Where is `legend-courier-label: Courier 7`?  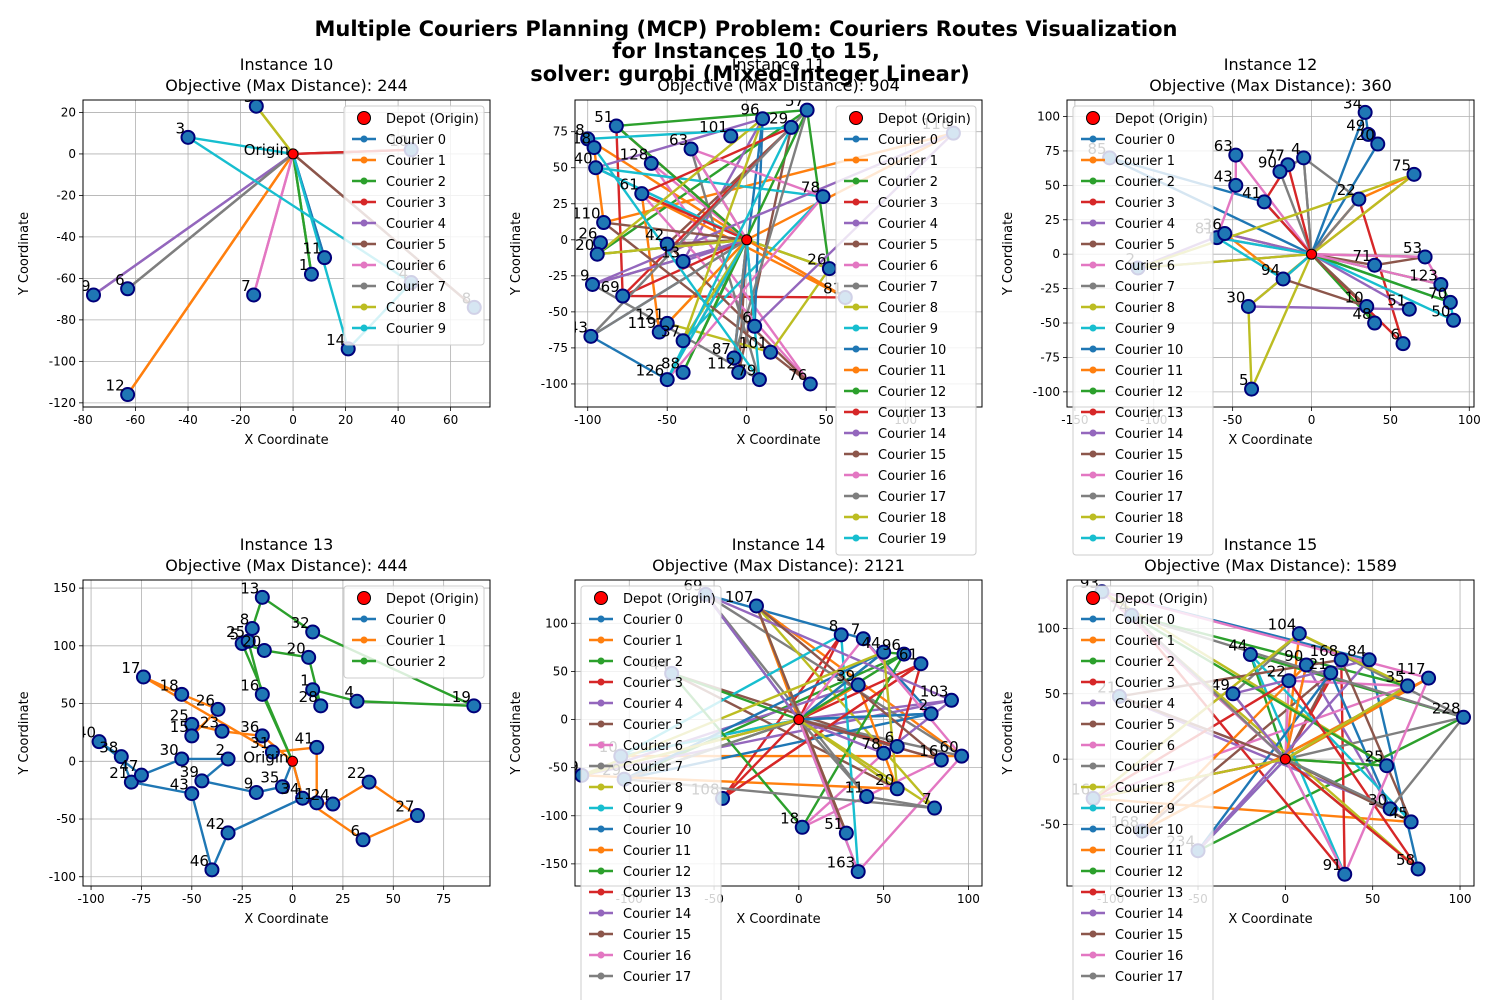 legend-courier-label: Courier 7 is located at coordinates (653, 767).